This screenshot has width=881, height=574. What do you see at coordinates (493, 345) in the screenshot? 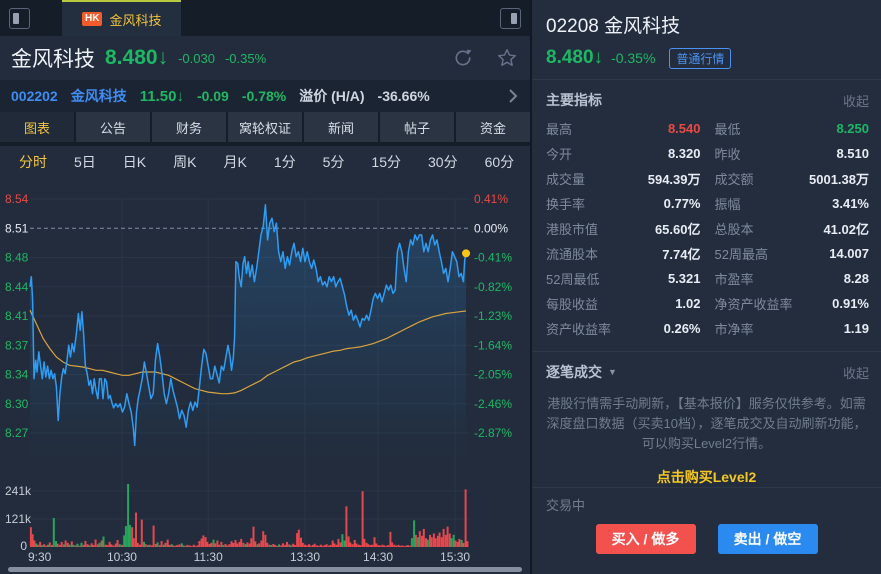
I see `svg-text: -1.64%` at bounding box center [493, 345].